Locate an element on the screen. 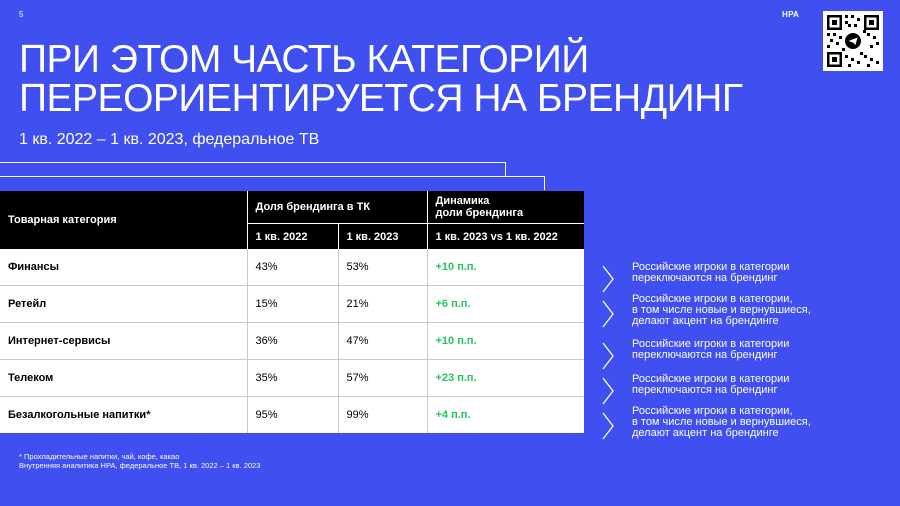  table-row: Финансы 43% 53% +10 п.п. is located at coordinates (292, 267).